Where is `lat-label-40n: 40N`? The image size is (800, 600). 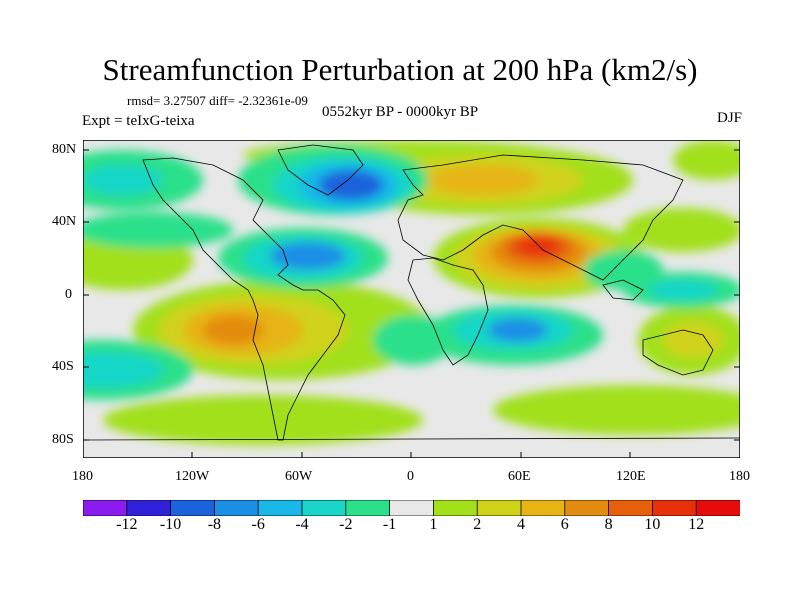 lat-label-40n: 40N is located at coordinates (64, 221).